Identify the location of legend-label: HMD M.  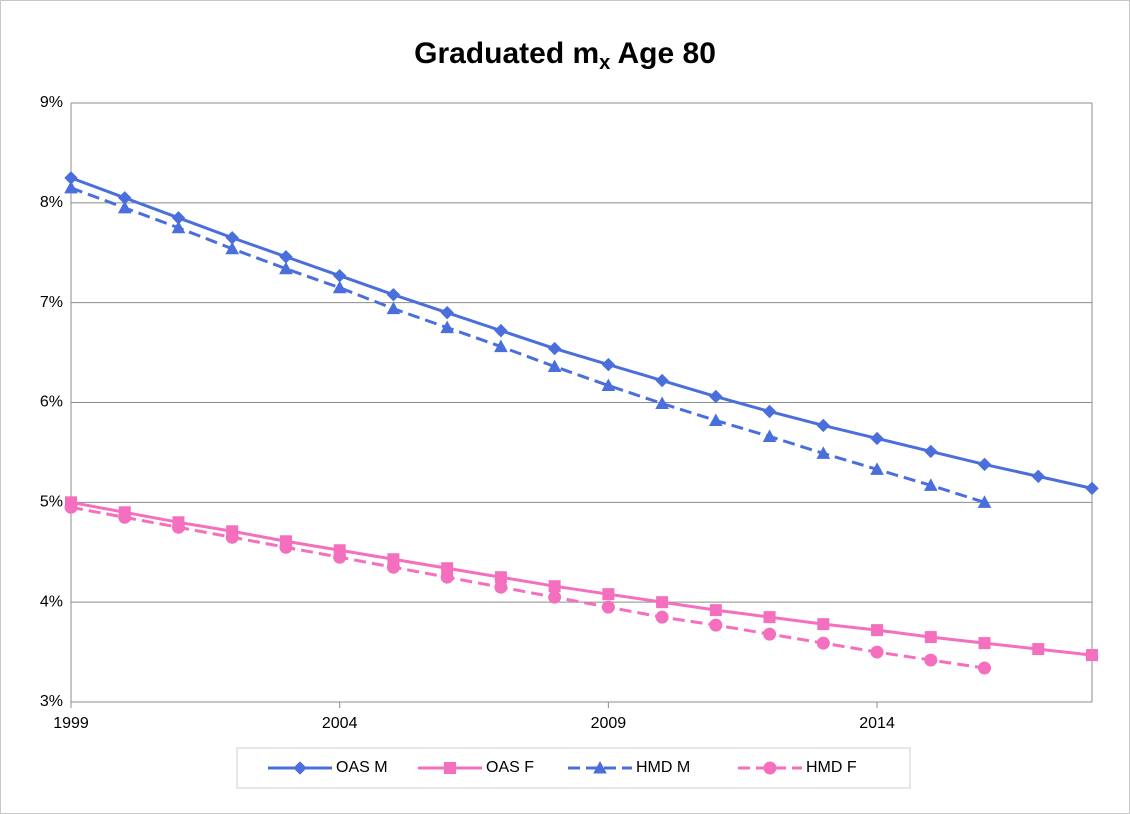
(663, 767).